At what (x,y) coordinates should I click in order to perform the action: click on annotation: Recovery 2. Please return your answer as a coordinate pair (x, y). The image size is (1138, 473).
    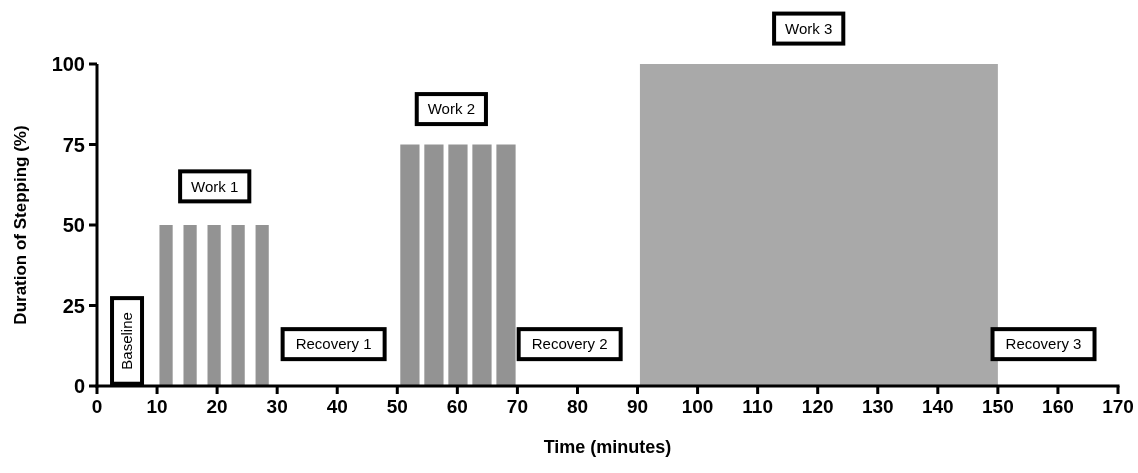
    Looking at the image, I should click on (569, 344).